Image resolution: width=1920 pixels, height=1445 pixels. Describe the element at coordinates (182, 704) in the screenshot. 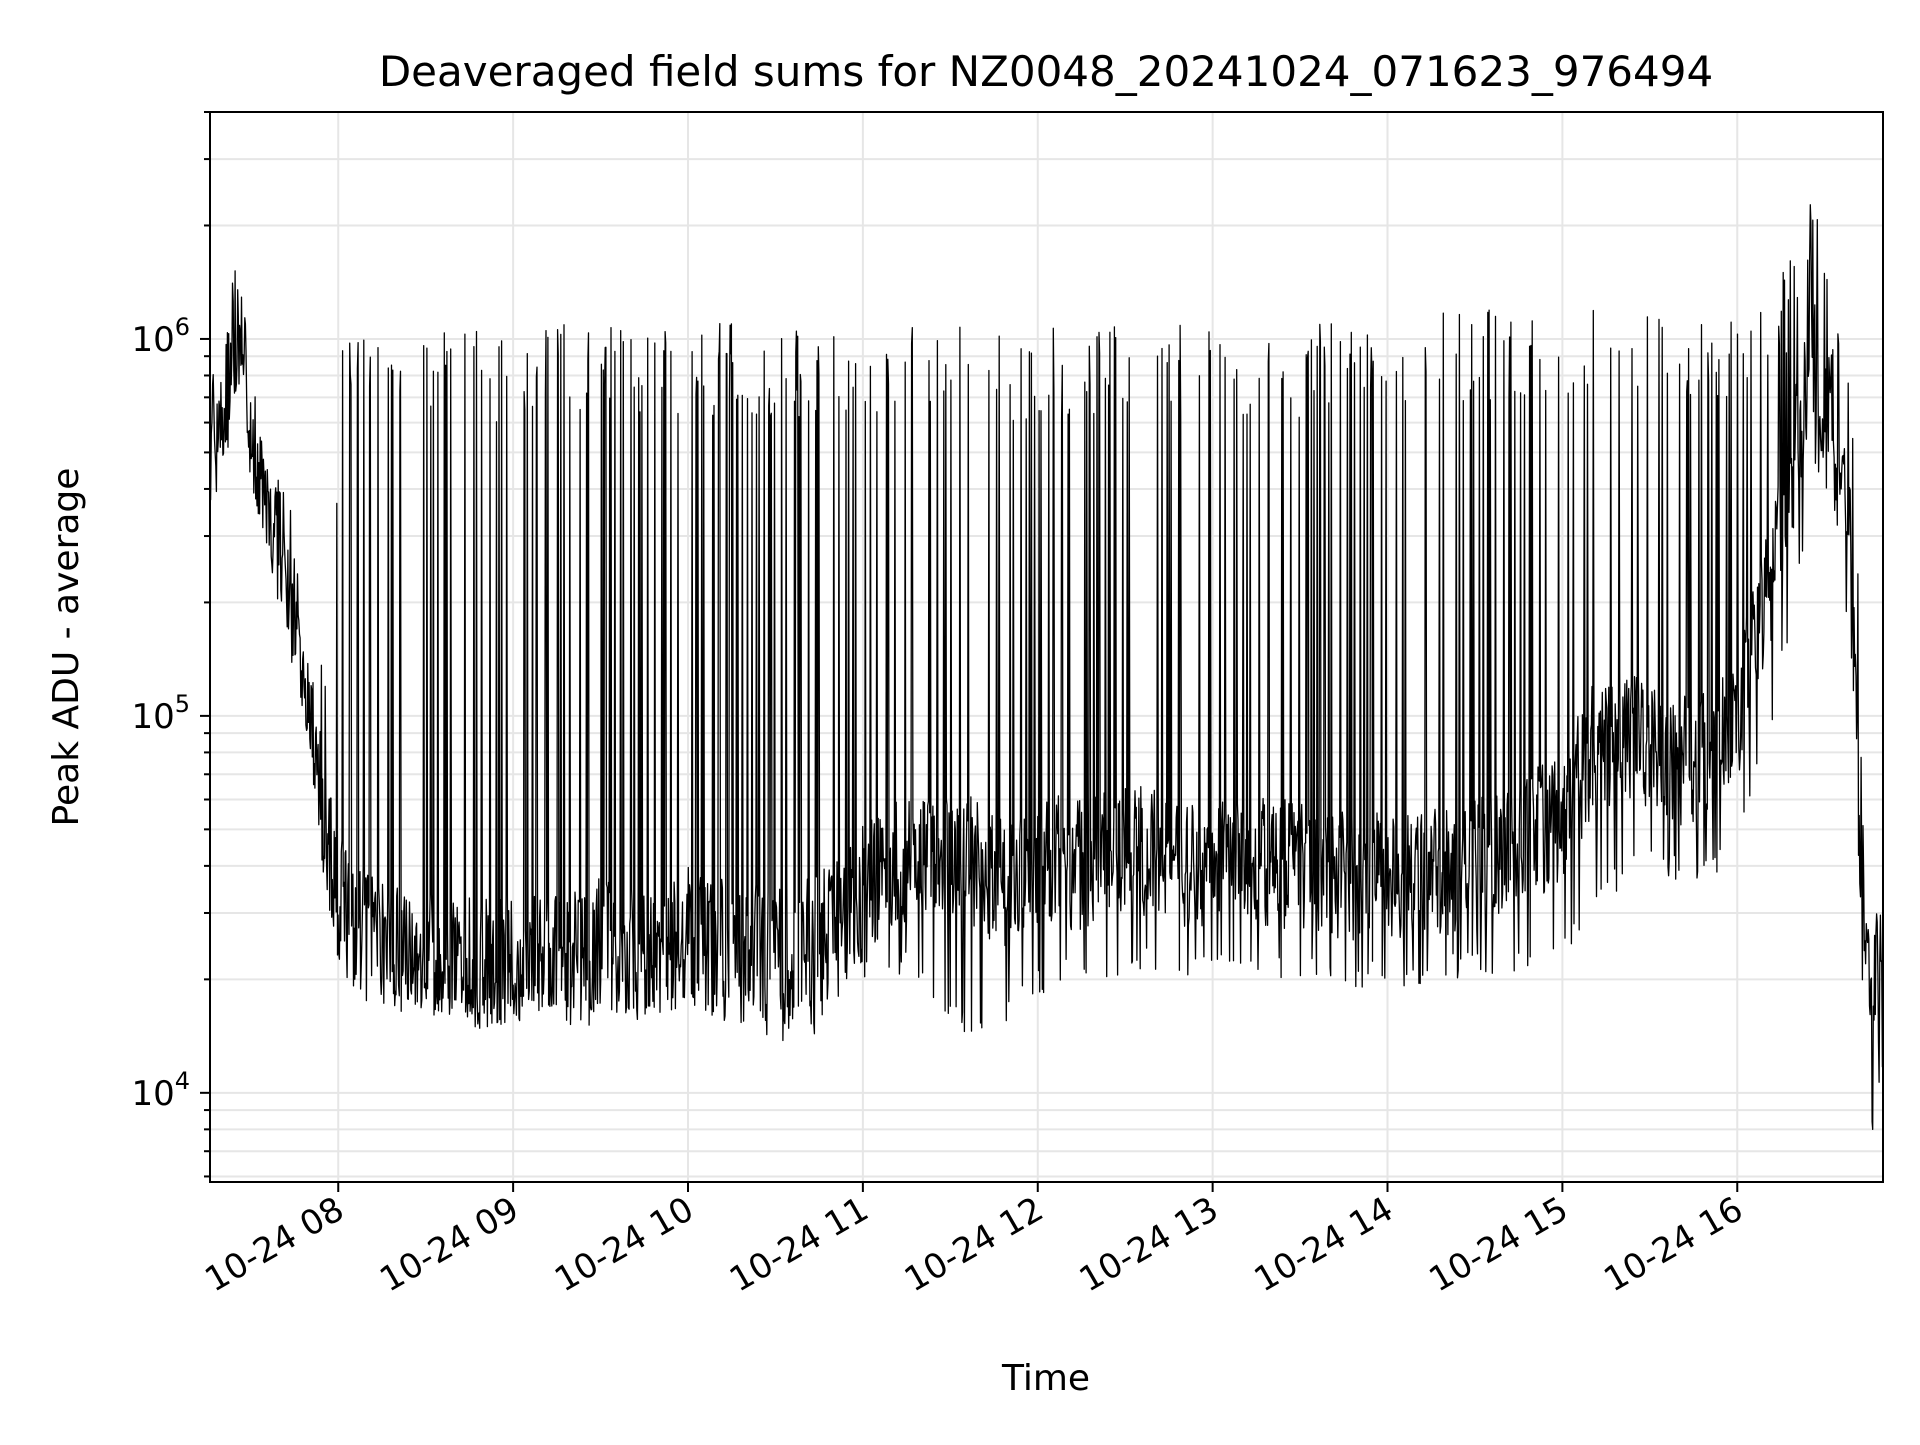

I see `y-tick-exponent: 5` at that location.